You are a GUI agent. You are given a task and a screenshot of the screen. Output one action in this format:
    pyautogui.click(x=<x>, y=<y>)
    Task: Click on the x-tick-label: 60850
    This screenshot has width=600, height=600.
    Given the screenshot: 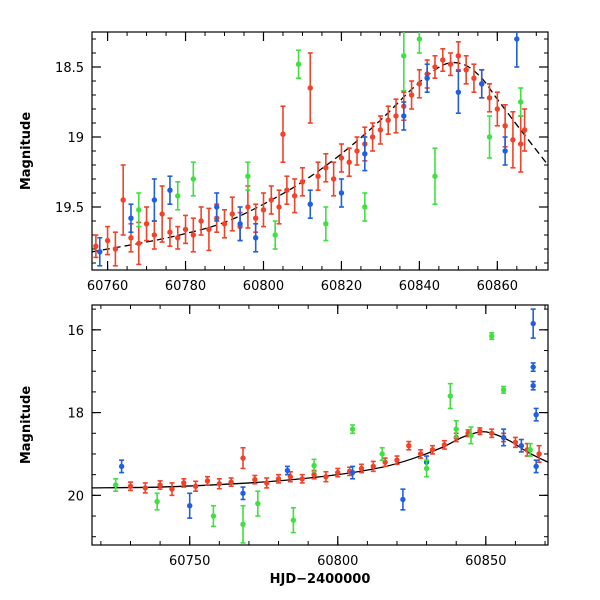 What is the action you would take?
    pyautogui.click(x=485, y=561)
    